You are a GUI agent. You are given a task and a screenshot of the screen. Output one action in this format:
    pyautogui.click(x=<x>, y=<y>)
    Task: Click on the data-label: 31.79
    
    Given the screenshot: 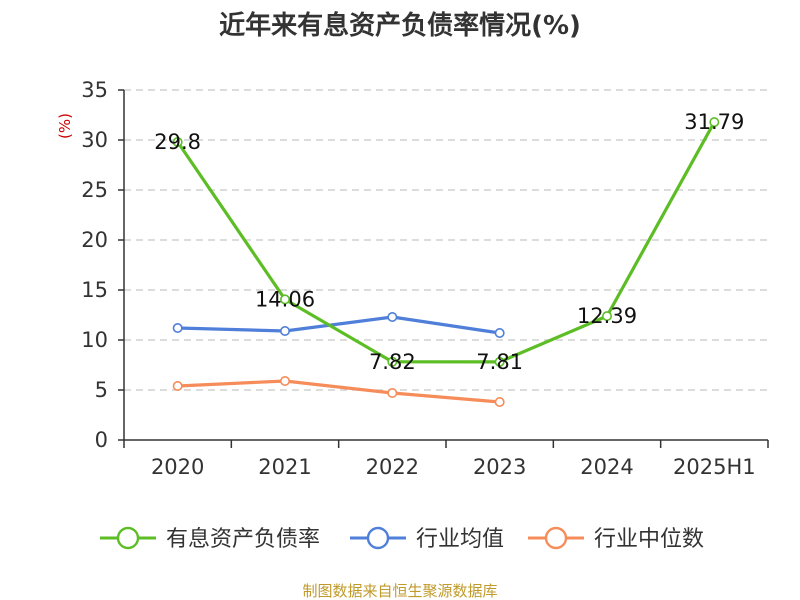 What is the action you would take?
    pyautogui.click(x=714, y=122)
    